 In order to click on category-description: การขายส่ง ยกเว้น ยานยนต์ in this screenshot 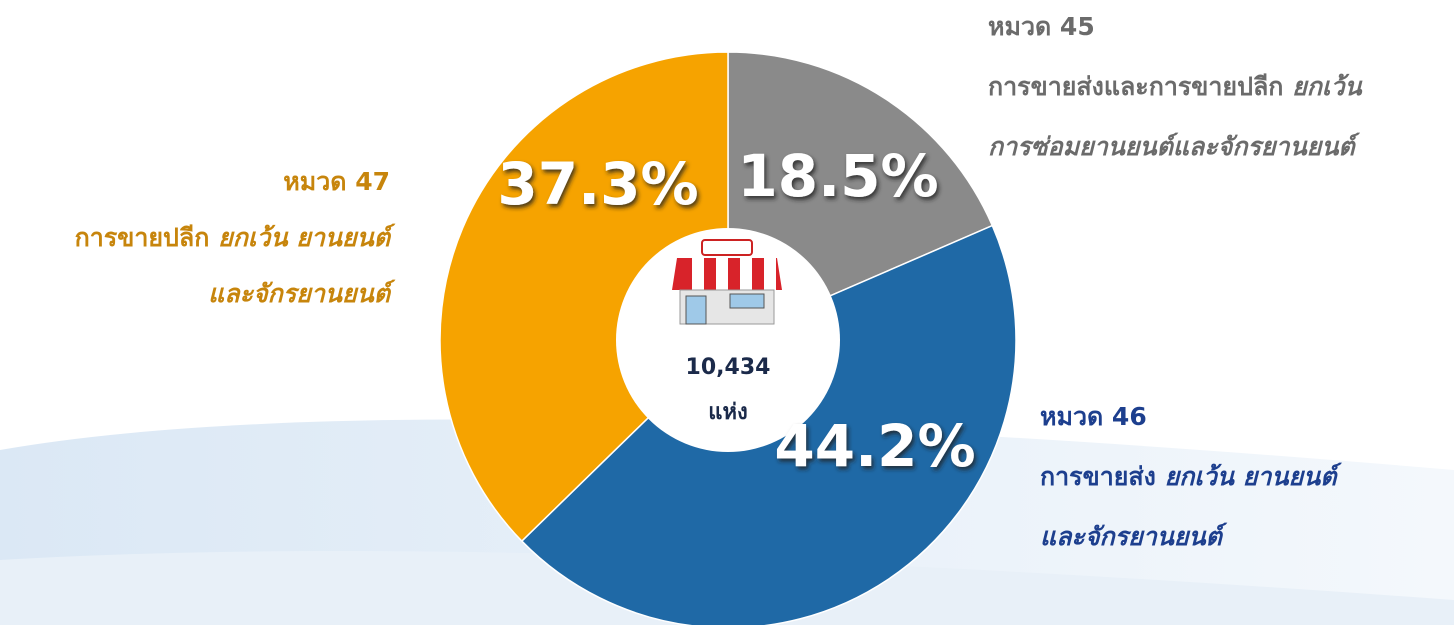, I will do `click(1191, 476)`.